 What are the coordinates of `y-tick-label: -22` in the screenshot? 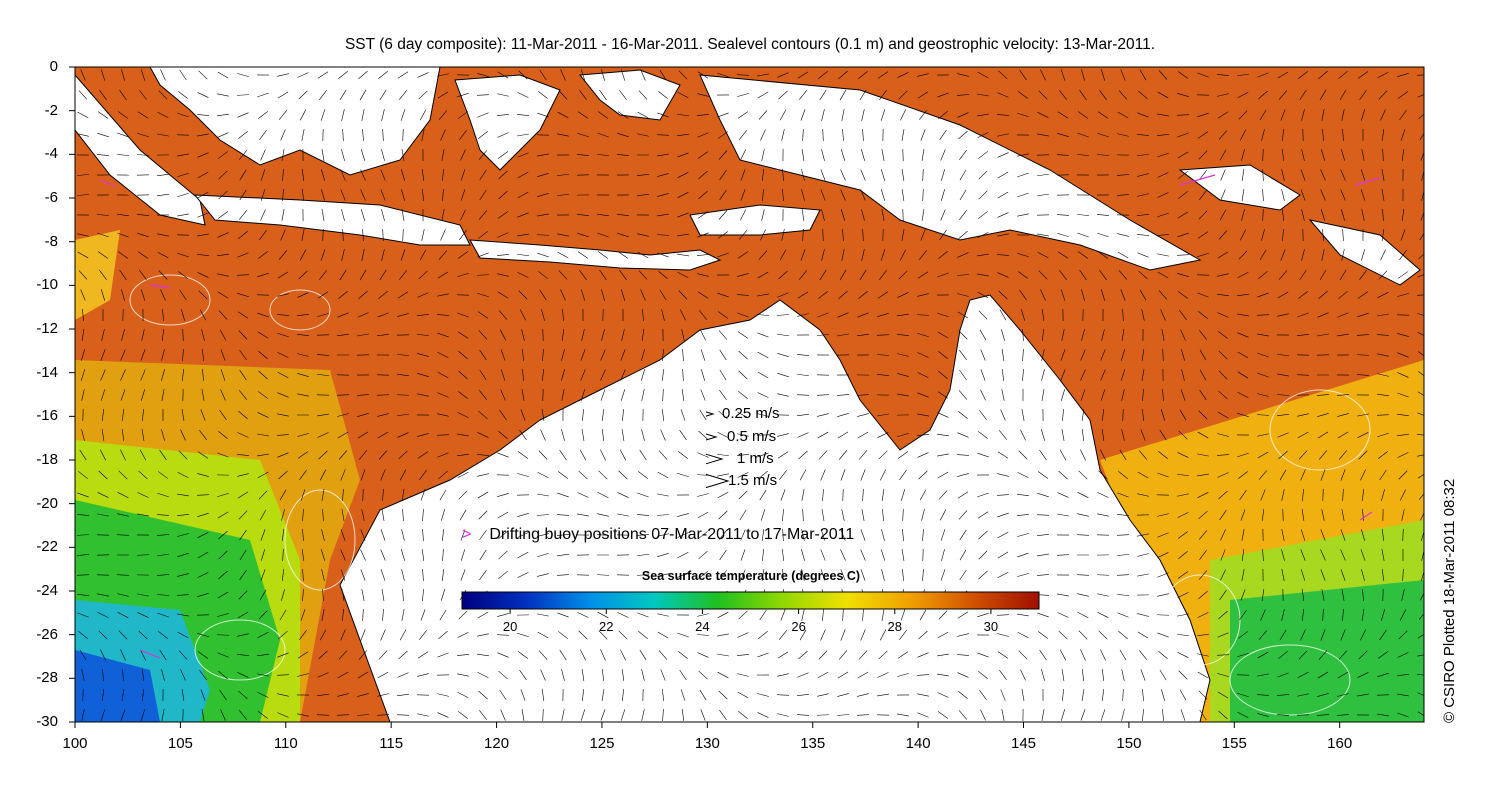 It's located at (47, 547).